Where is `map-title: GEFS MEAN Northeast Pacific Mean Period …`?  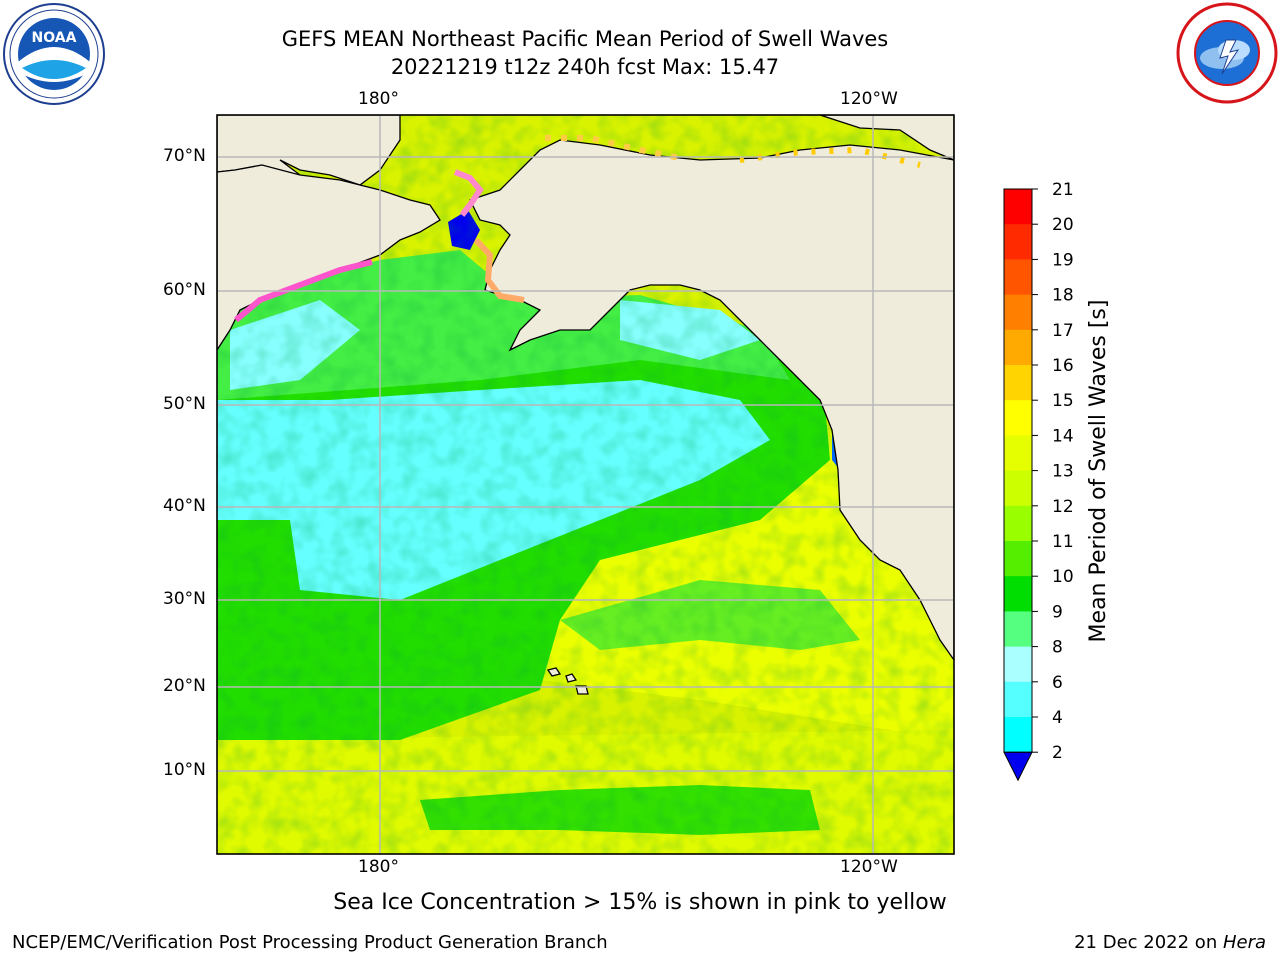
map-title: GEFS MEAN Northeast Pacific Mean Period … is located at coordinates (585, 39).